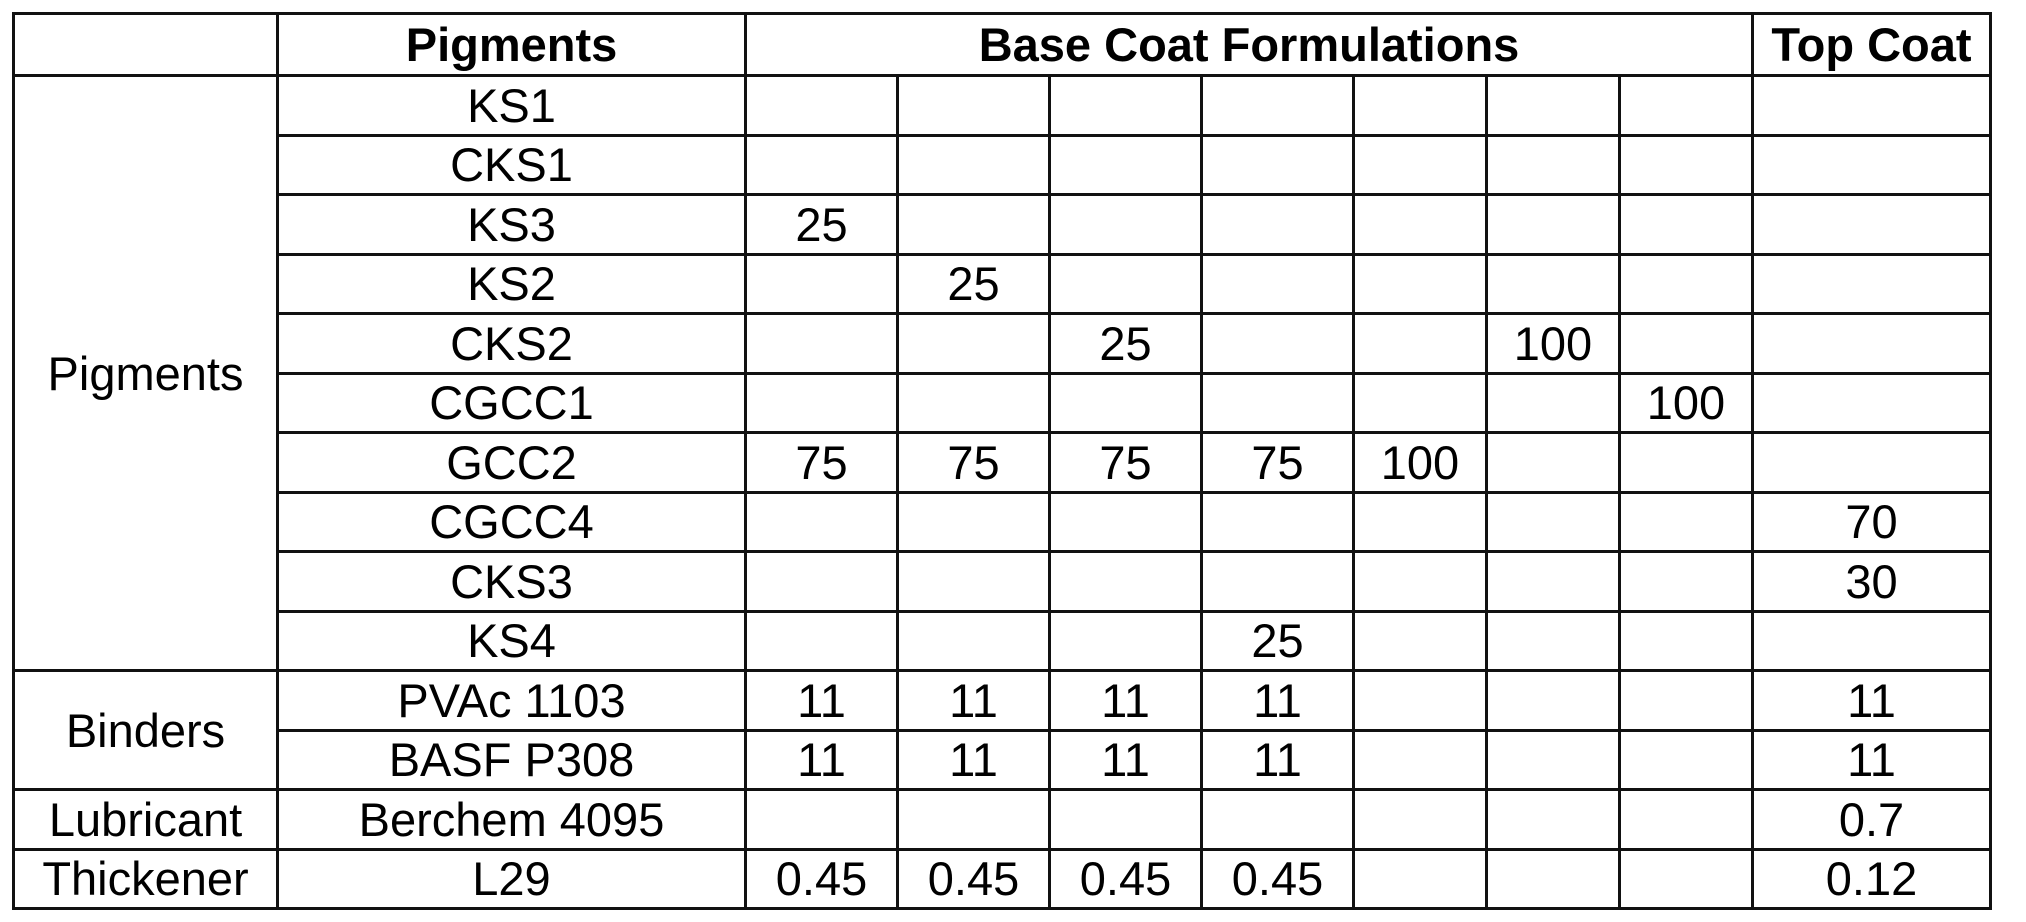  Describe the element at coordinates (1872, 879) in the screenshot. I see `top-coat-value-cell: 0.12` at that location.